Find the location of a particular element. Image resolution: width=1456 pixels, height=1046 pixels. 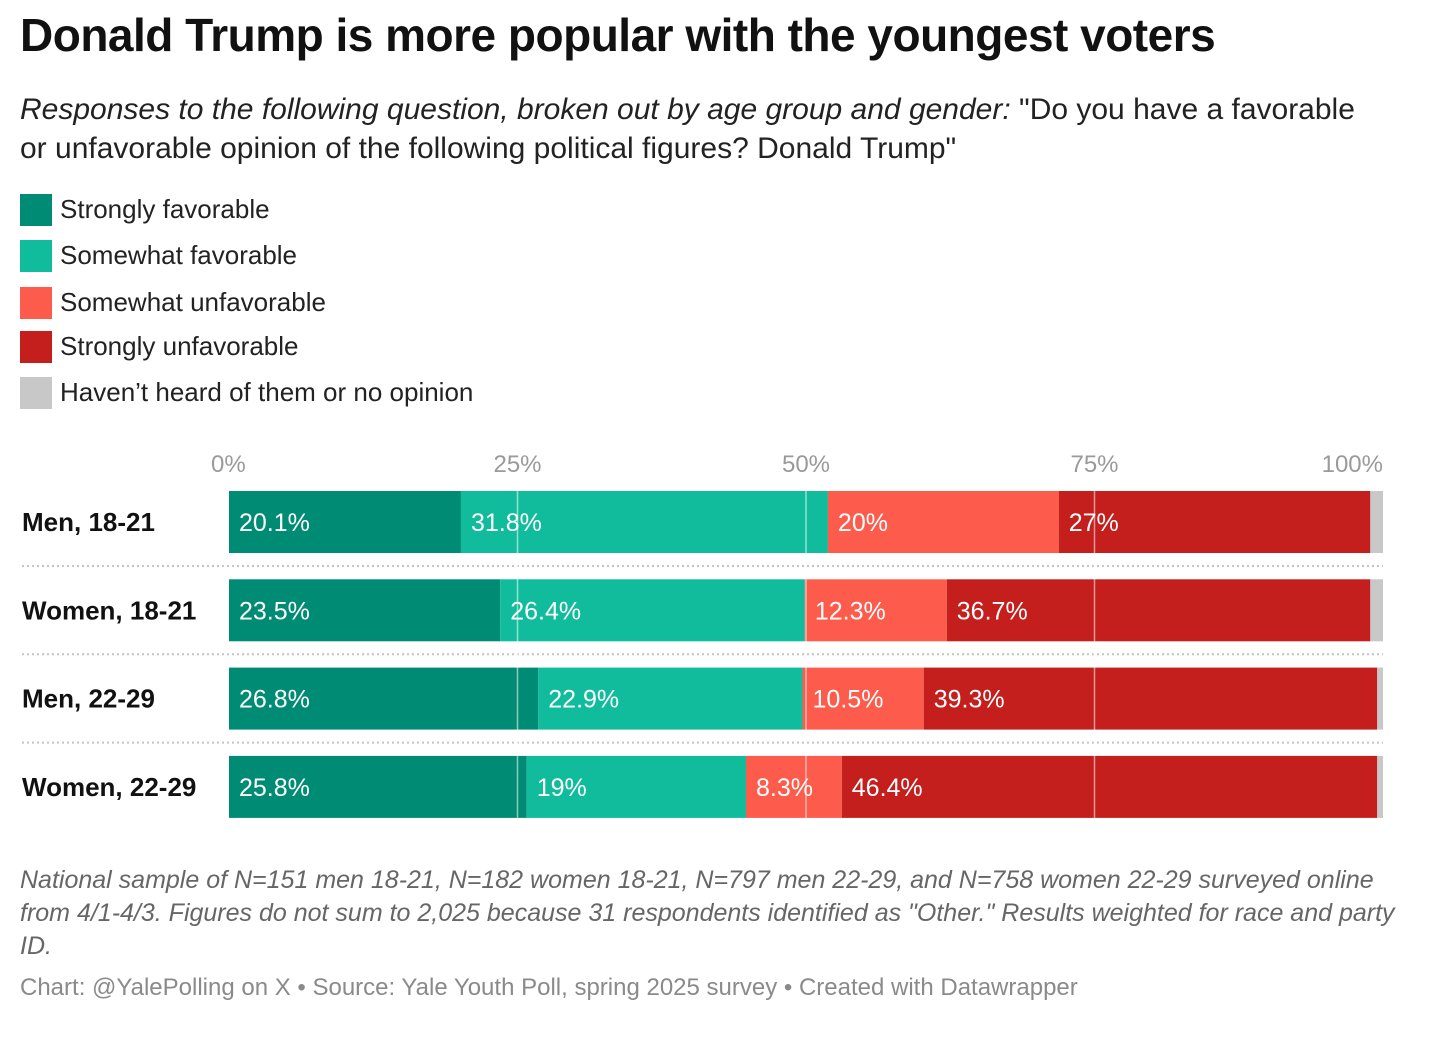

data-label: 27% is located at coordinates (1094, 523).